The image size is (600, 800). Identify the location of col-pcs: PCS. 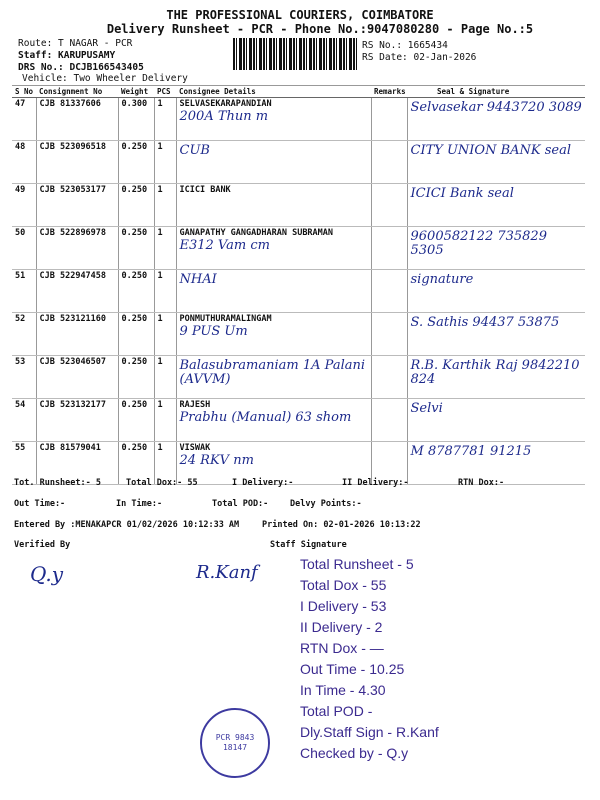
(165, 91).